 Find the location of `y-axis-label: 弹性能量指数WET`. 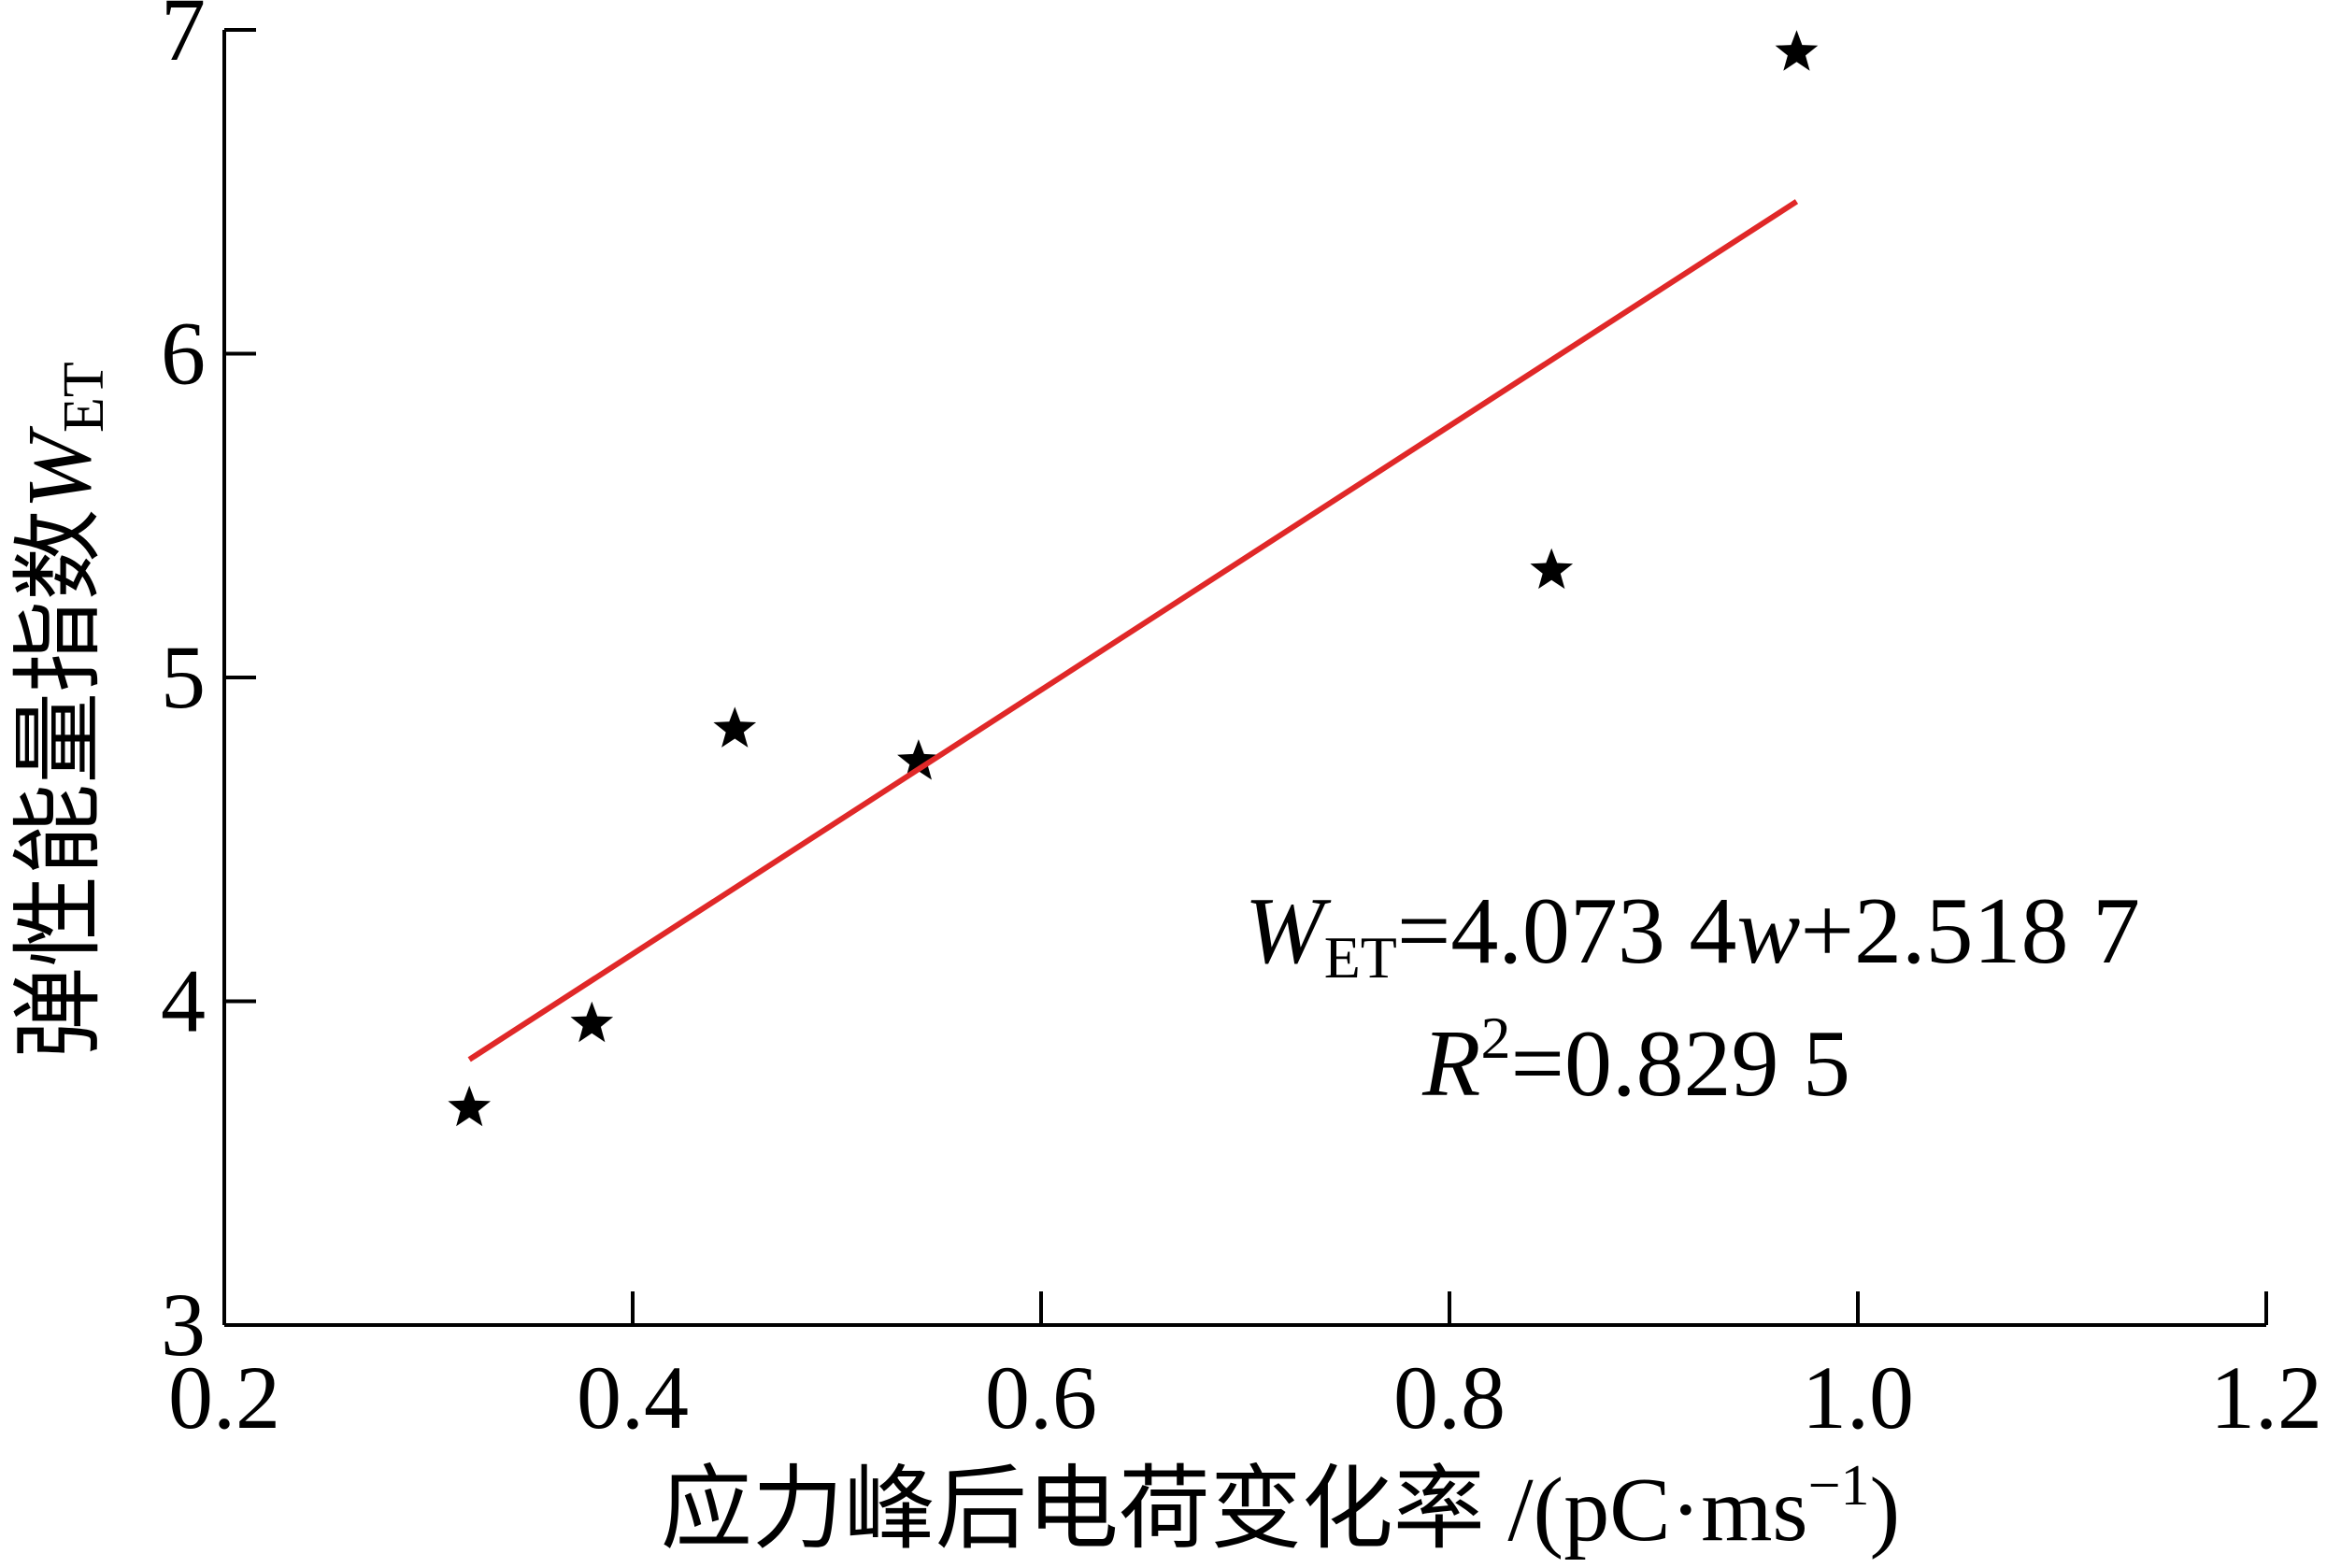

y-axis-label: 弹性能量指数WET is located at coordinates (62, 710).